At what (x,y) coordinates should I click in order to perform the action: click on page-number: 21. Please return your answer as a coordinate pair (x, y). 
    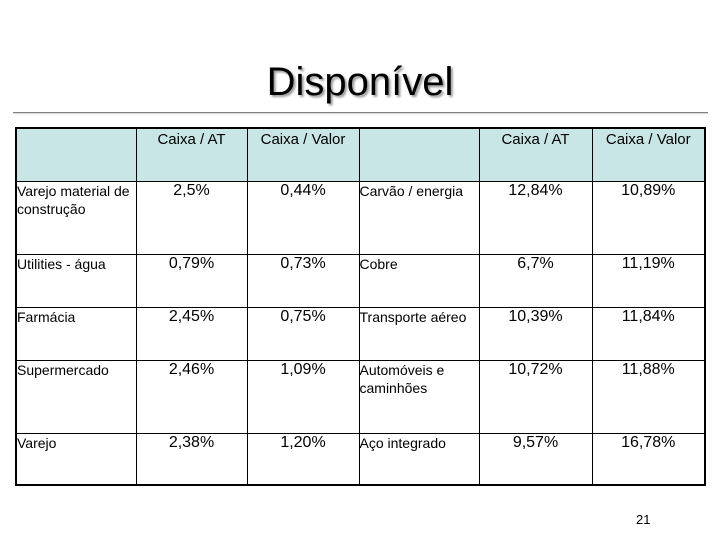
    Looking at the image, I should click on (643, 519).